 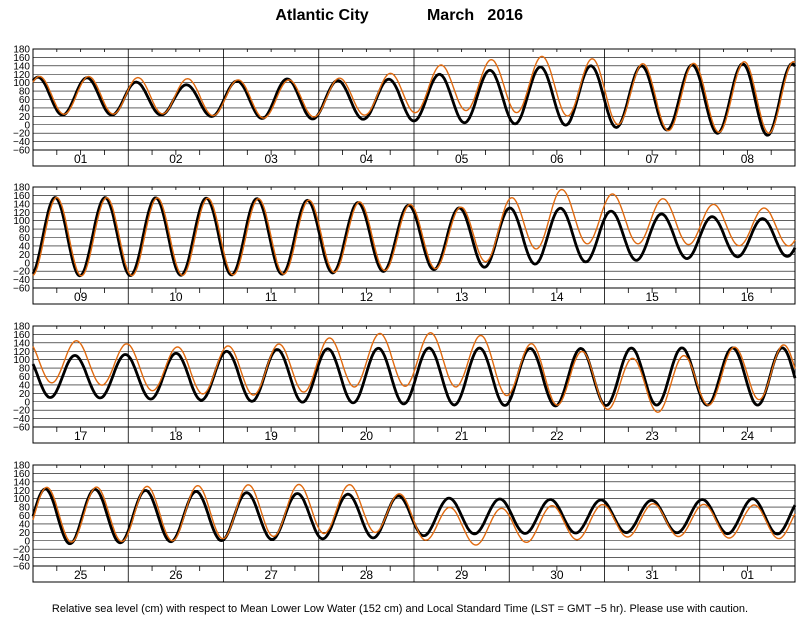 I want to click on day-label: 30, so click(x=557, y=575).